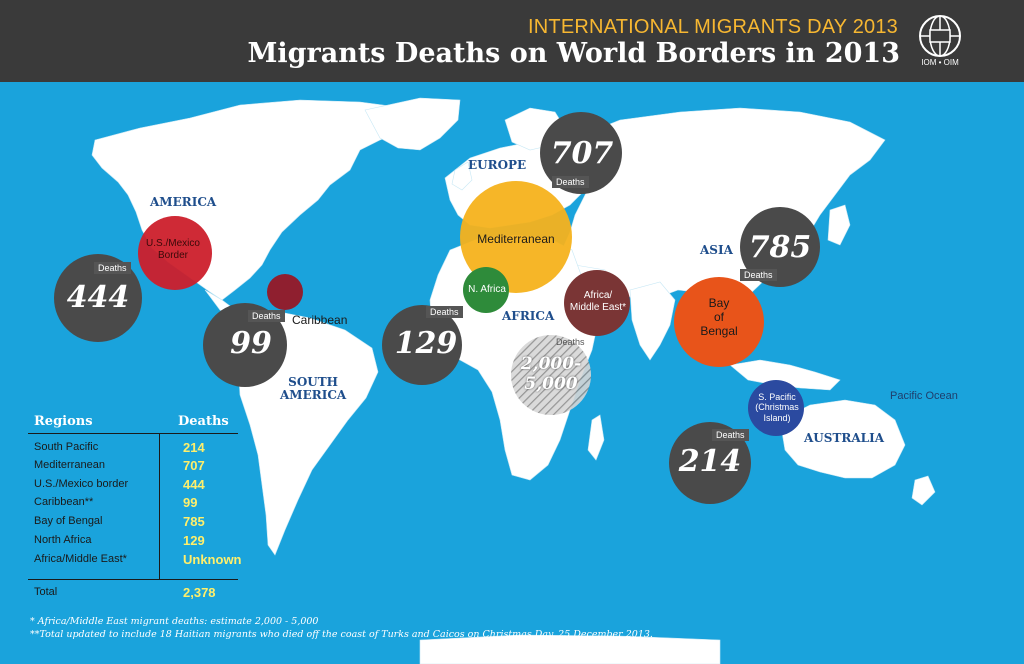  Describe the element at coordinates (251, 343) in the screenshot. I see `bubble-value-caribbean: 99` at that location.